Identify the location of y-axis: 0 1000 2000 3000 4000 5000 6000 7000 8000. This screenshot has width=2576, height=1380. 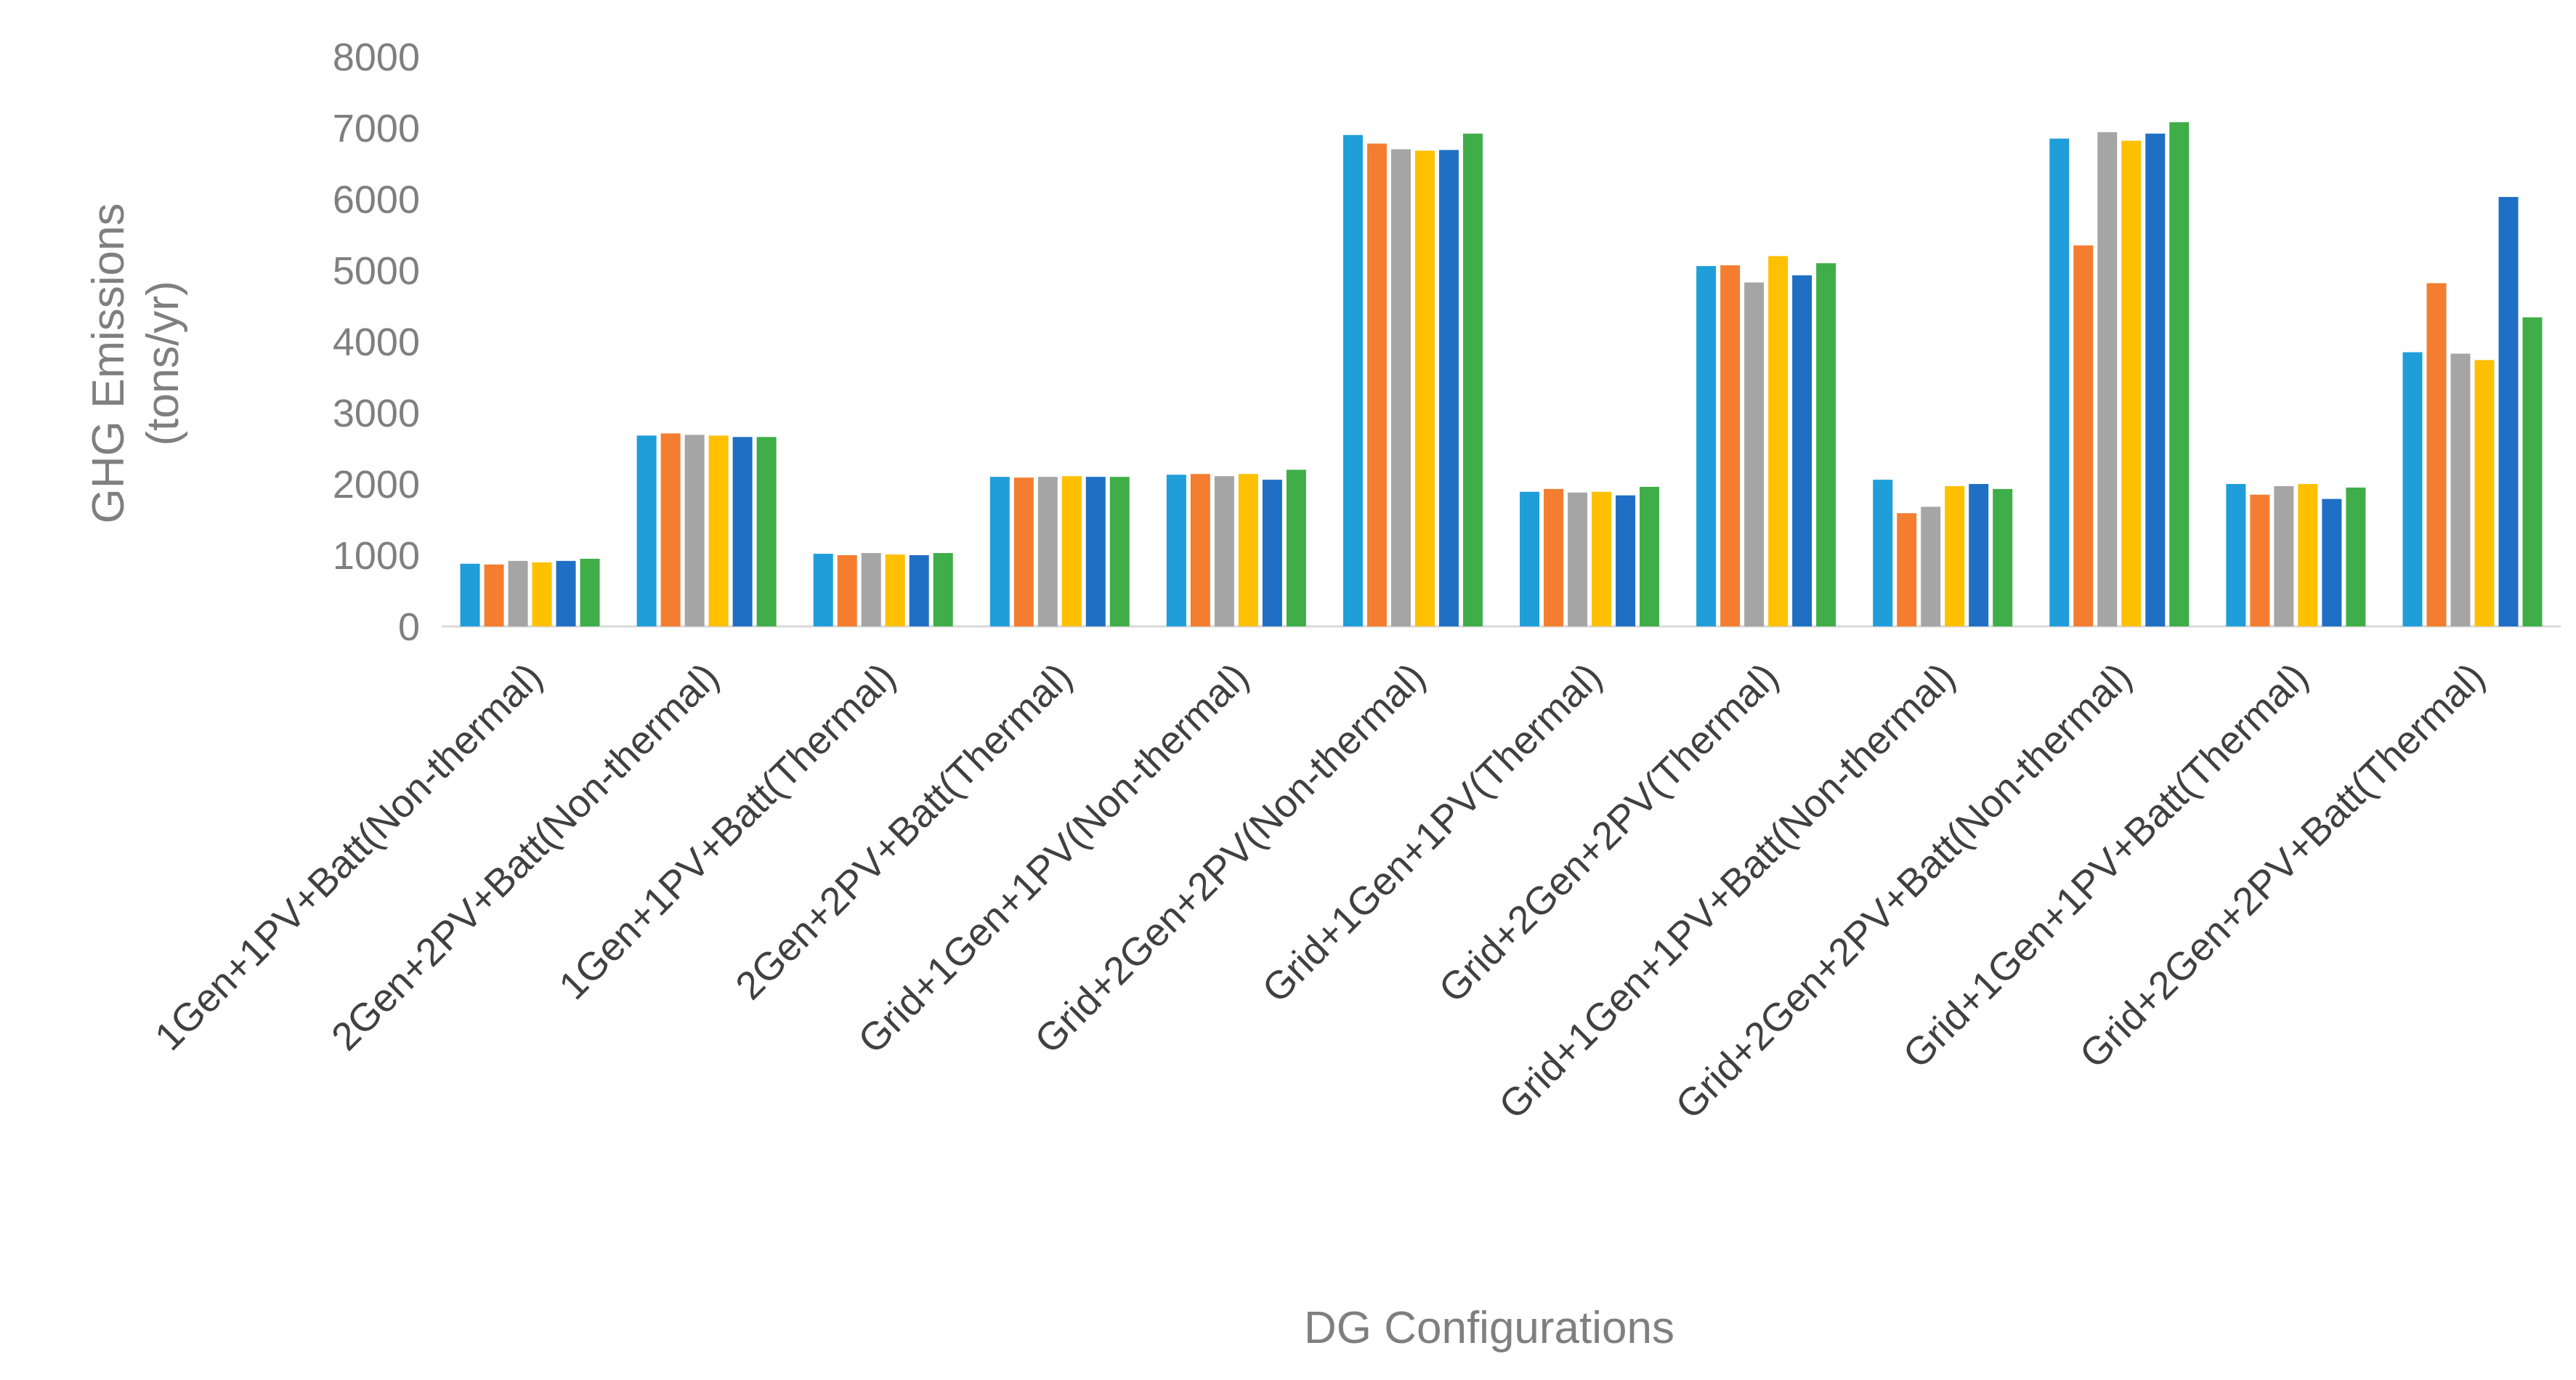
(377, 342).